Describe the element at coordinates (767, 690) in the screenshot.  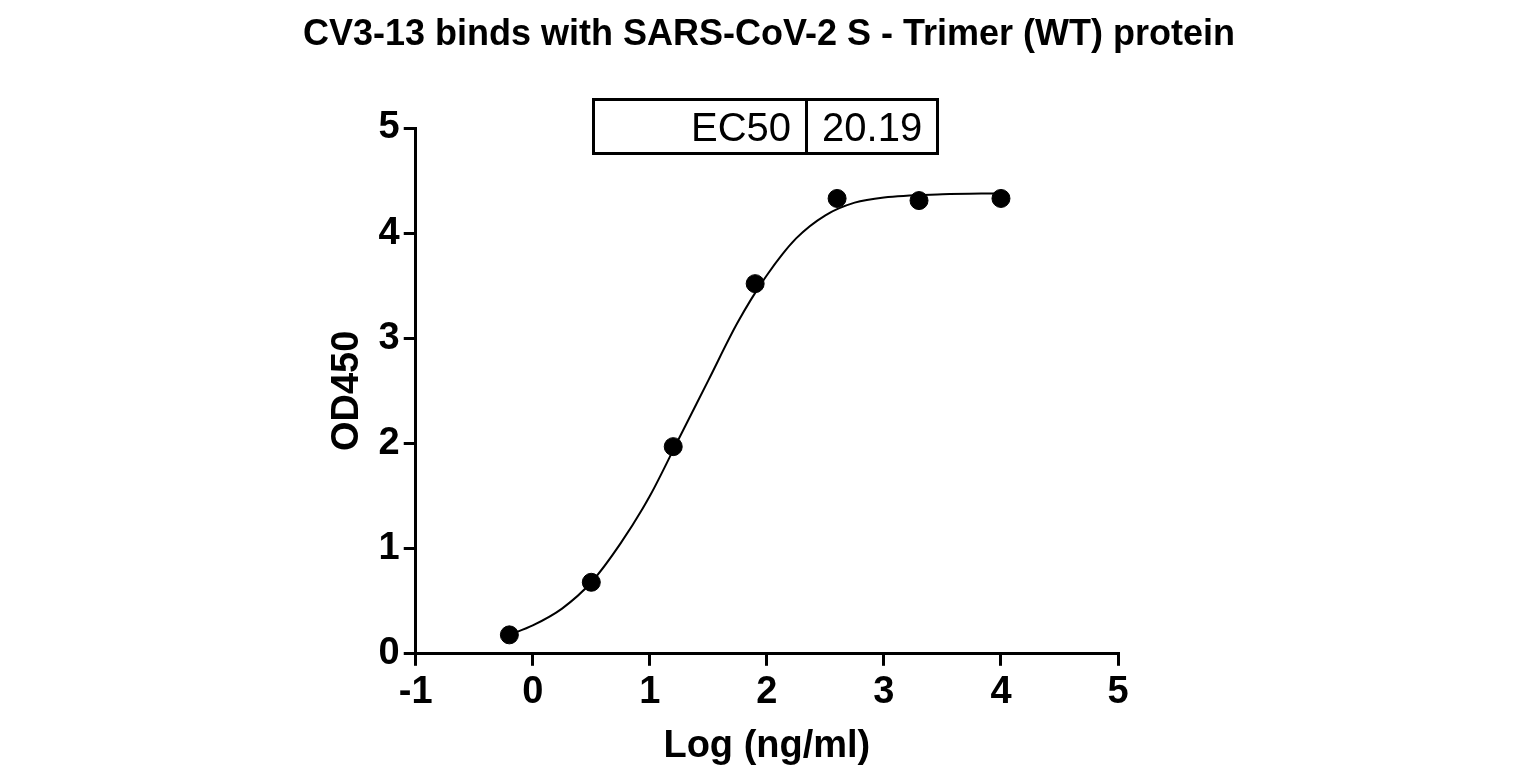
I see `x-tick-label: 2` at that location.